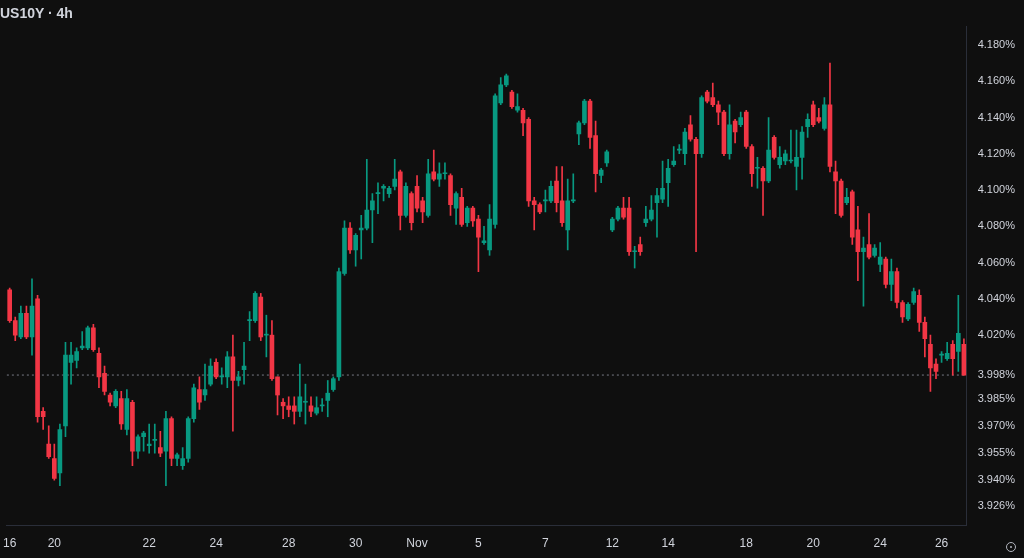 Image resolution: width=1024 pixels, height=558 pixels. Describe the element at coordinates (996, 152) in the screenshot. I see `y-tick-label: 4.120%` at that location.